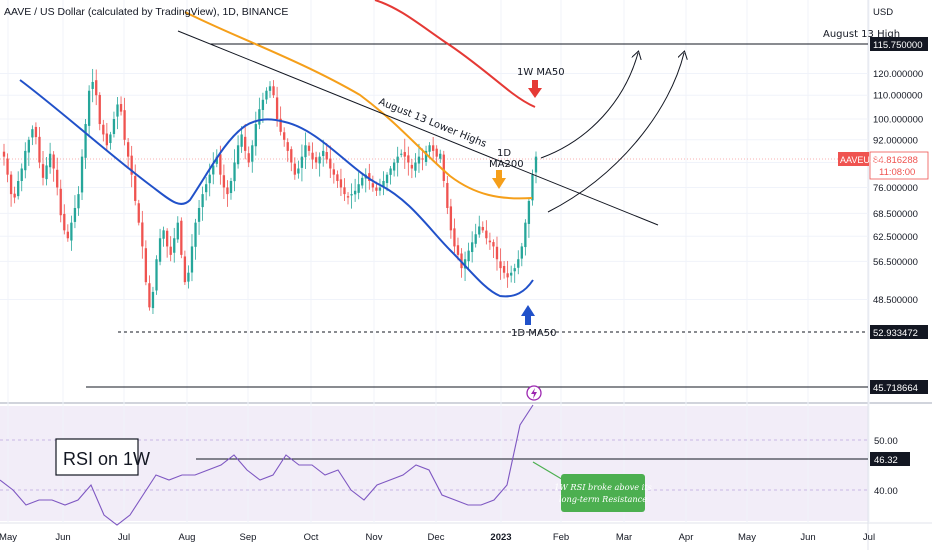  Describe the element at coordinates (603, 499) in the screenshot. I see `rsi-note-line-2: long-term Resistance` at that location.